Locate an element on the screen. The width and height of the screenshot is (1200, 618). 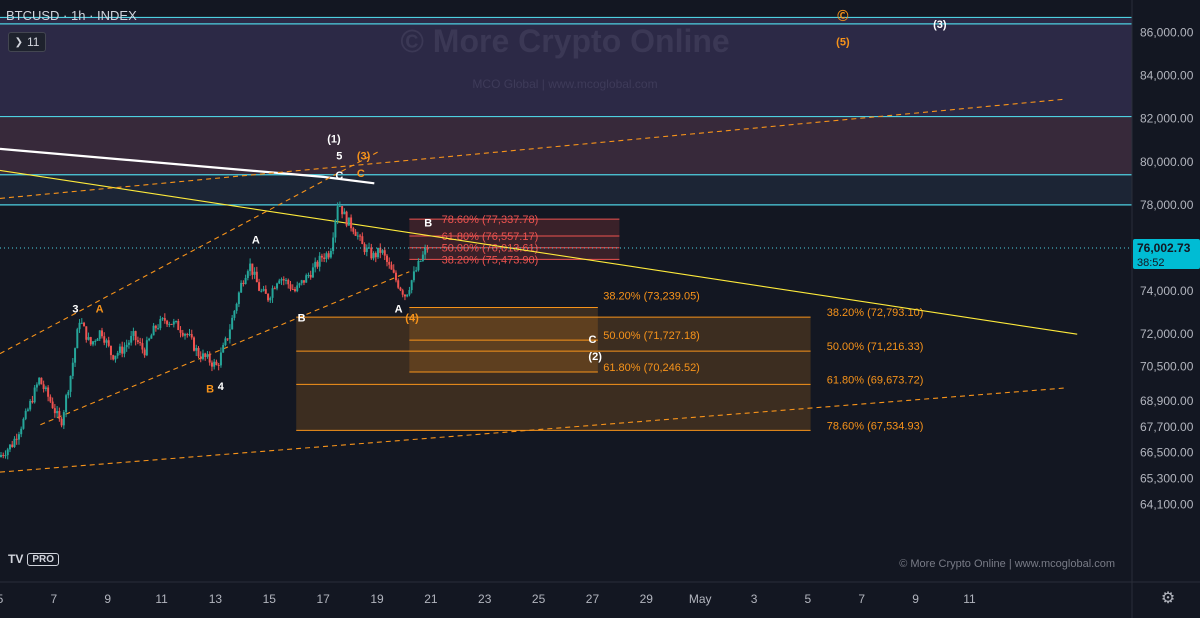
time-tick-label: 11 is located at coordinates (969, 599).